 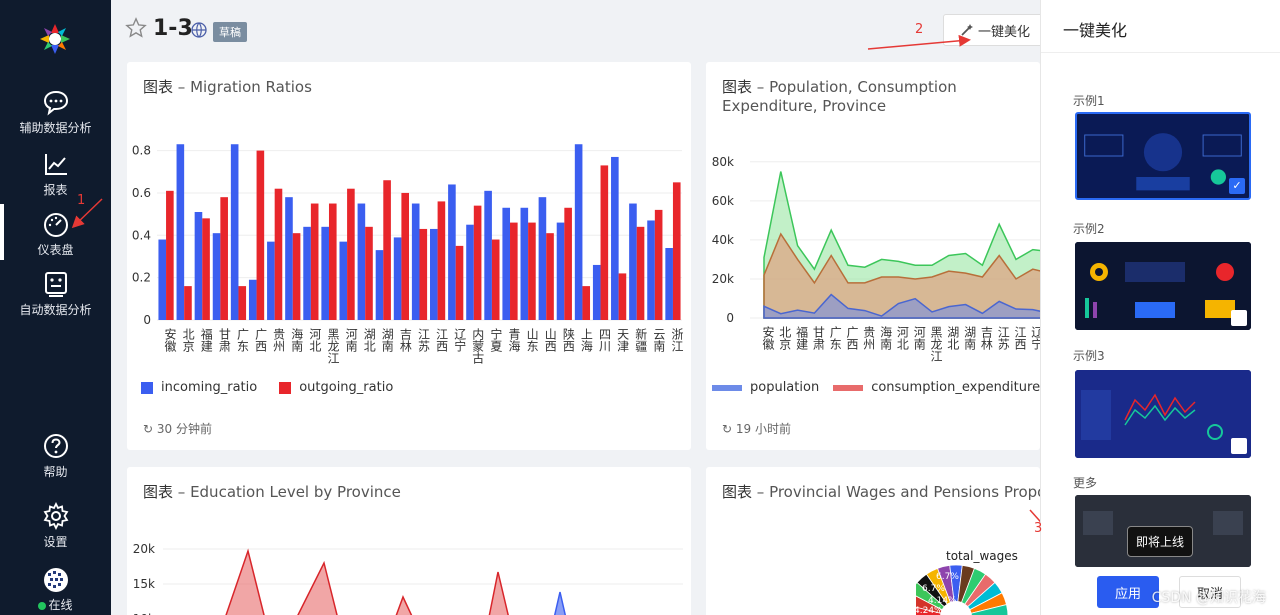 I want to click on beautify-button: 一键美化, so click(x=995, y=30).